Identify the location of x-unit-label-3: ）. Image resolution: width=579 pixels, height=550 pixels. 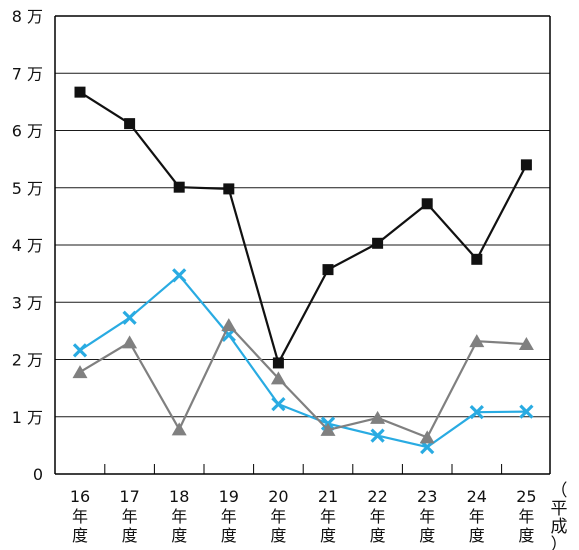
(559, 542).